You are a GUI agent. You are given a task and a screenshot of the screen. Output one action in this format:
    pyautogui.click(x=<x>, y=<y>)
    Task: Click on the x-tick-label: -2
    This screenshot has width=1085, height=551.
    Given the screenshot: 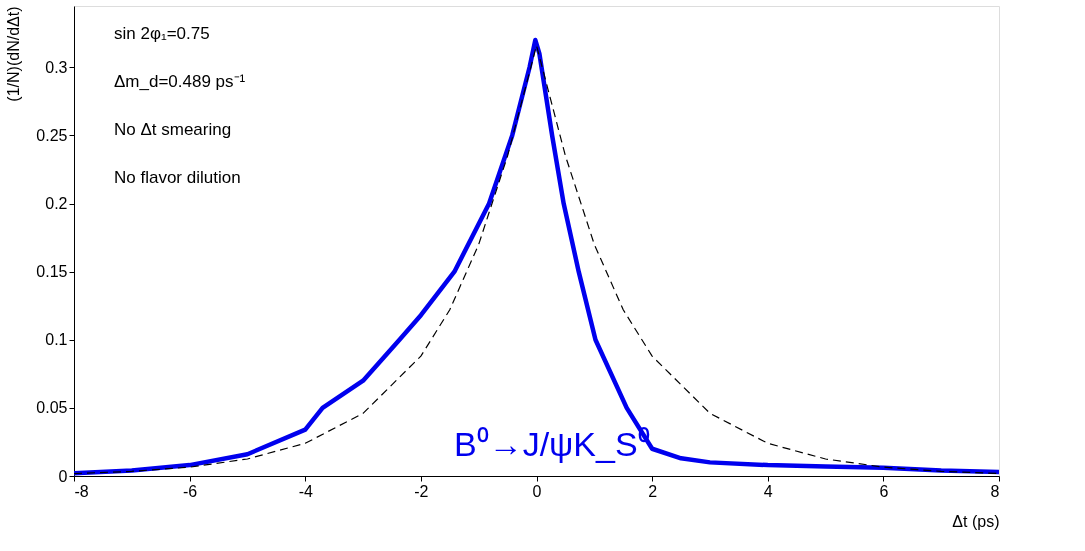 What is the action you would take?
    pyautogui.click(x=421, y=491)
    